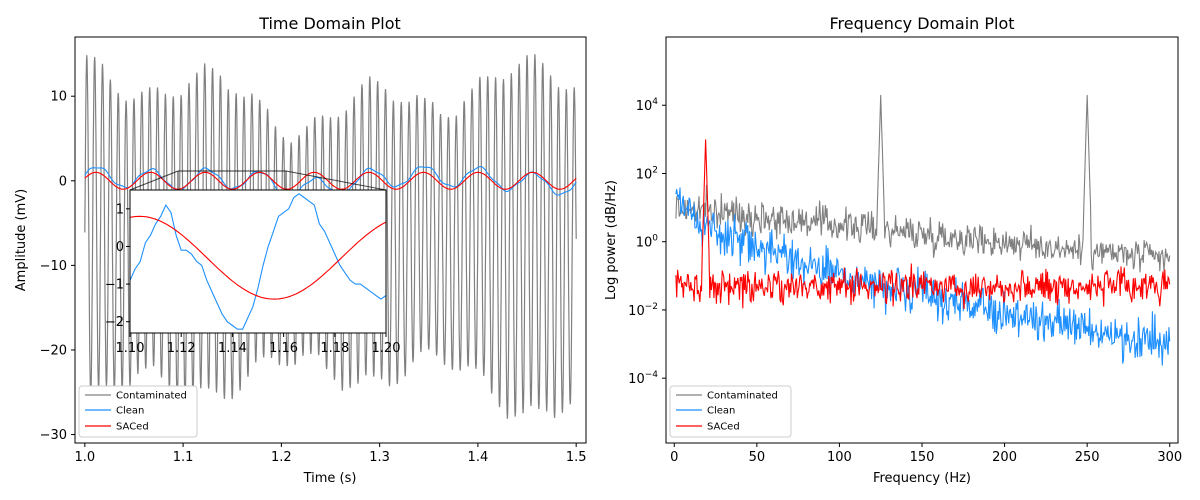 This screenshot has height=500, width=1200. Describe the element at coordinates (757, 457) in the screenshot. I see `x-tick-label: 50` at that location.